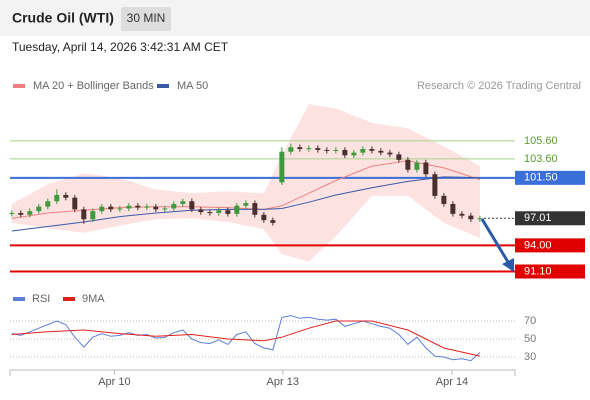 The height and width of the screenshot is (400, 590). I want to click on level-label: 97.01, so click(538, 218).